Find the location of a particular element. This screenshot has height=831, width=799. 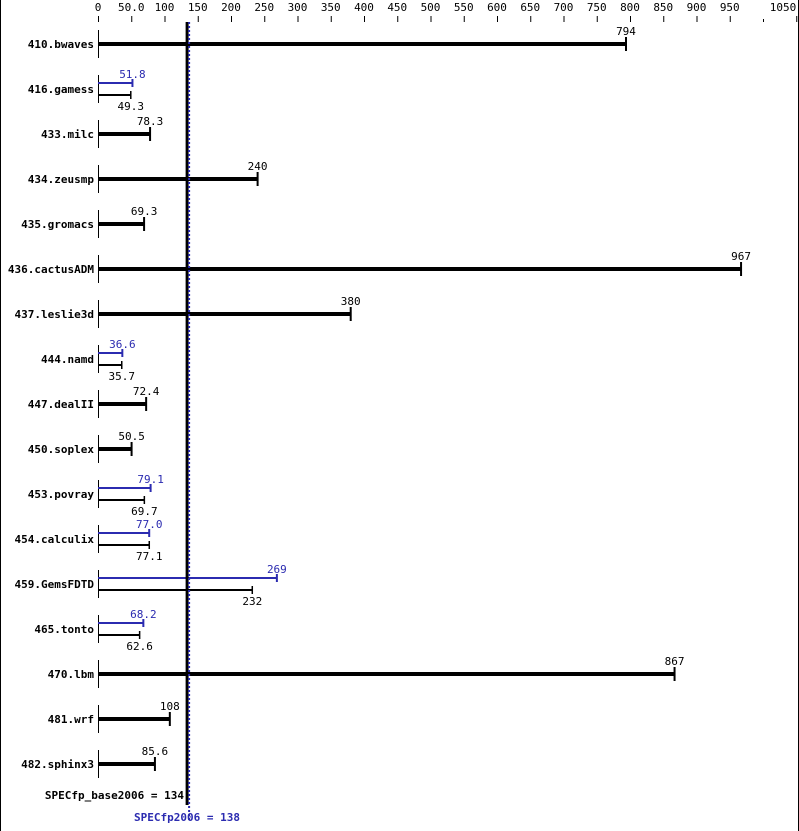

category-label: 453.povray is located at coordinates (61, 494).